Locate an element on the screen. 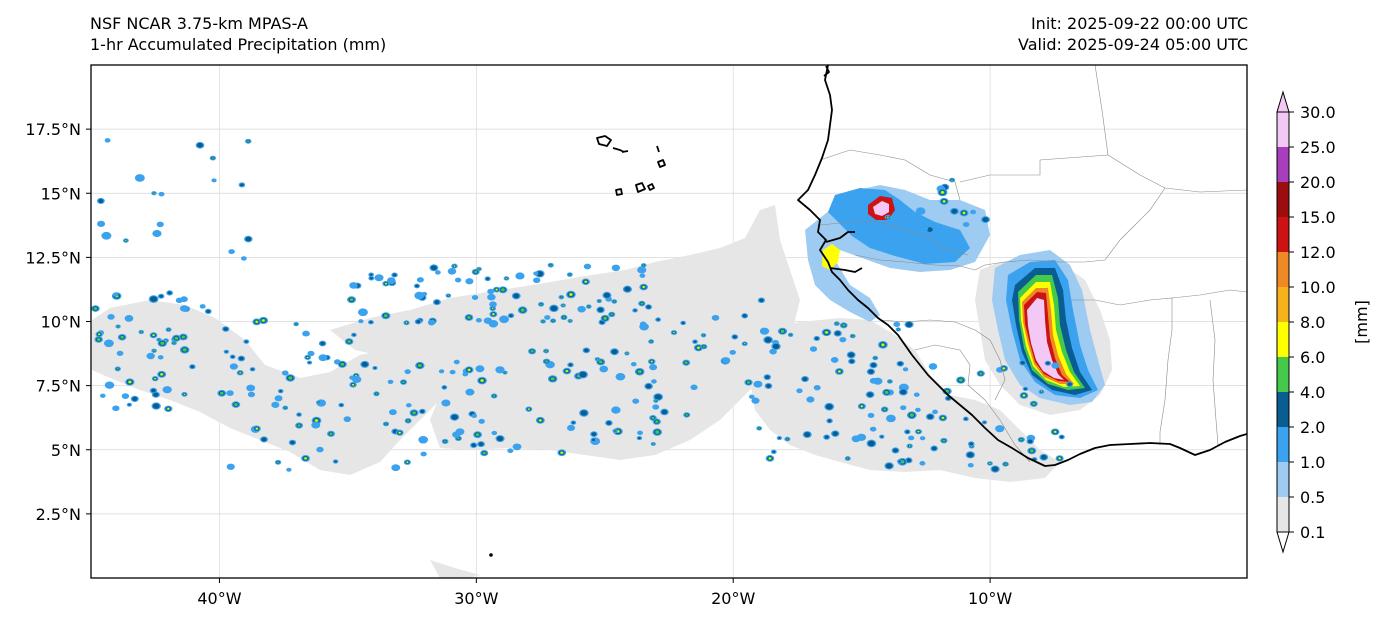  cape-verde-sal is located at coordinates (658, 149).